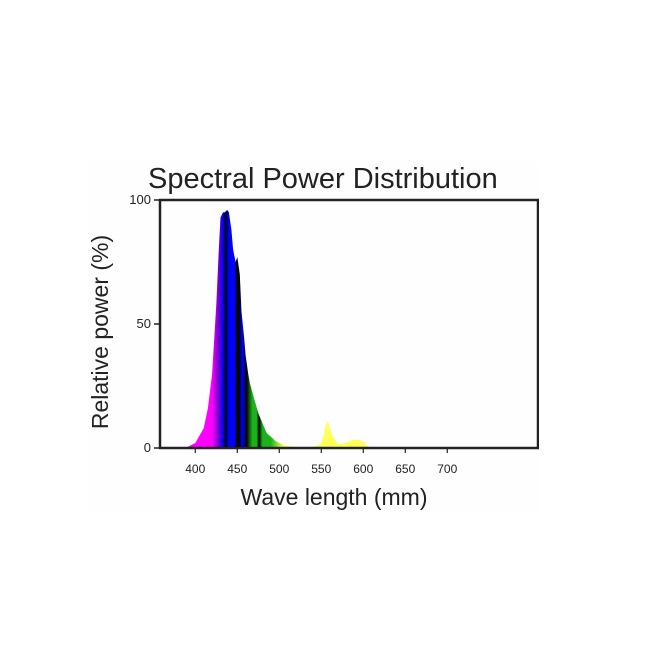  What do you see at coordinates (147, 447) in the screenshot?
I see `y-tick-label: 0` at bounding box center [147, 447].